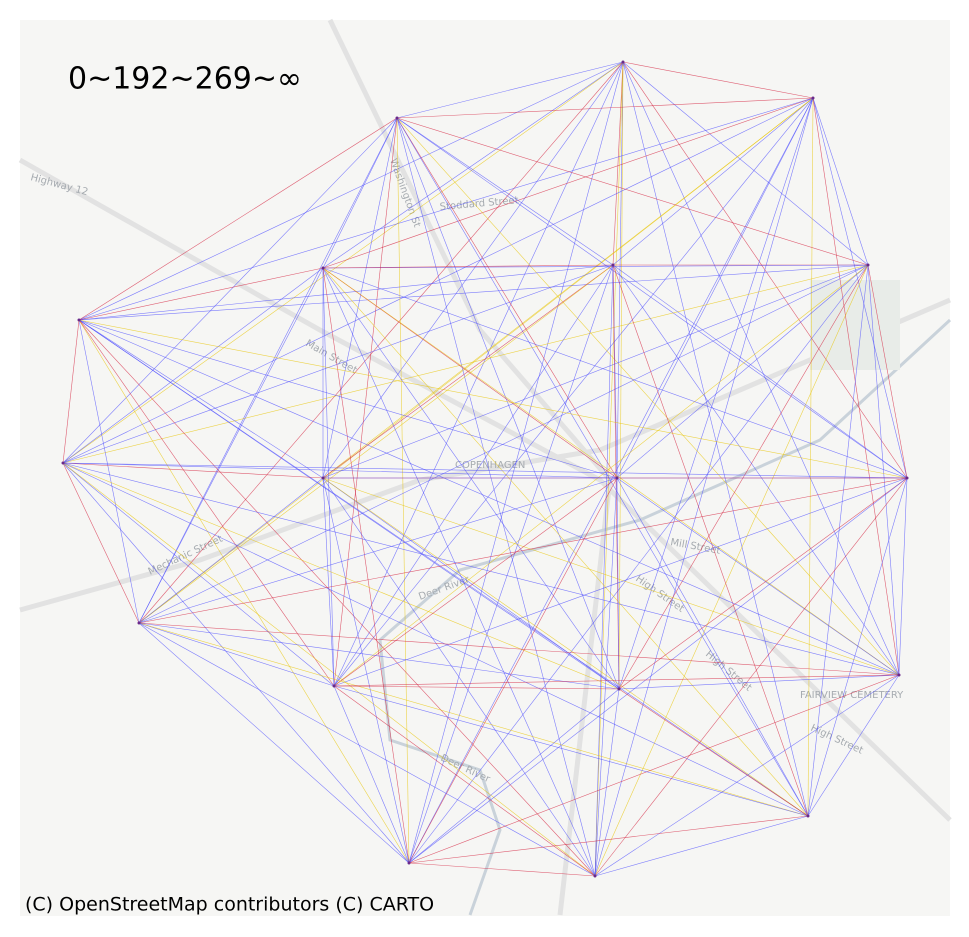 The width and height of the screenshot is (969, 937). I want to click on map-label: FAIRVIEW CEMETERY, so click(852, 695).